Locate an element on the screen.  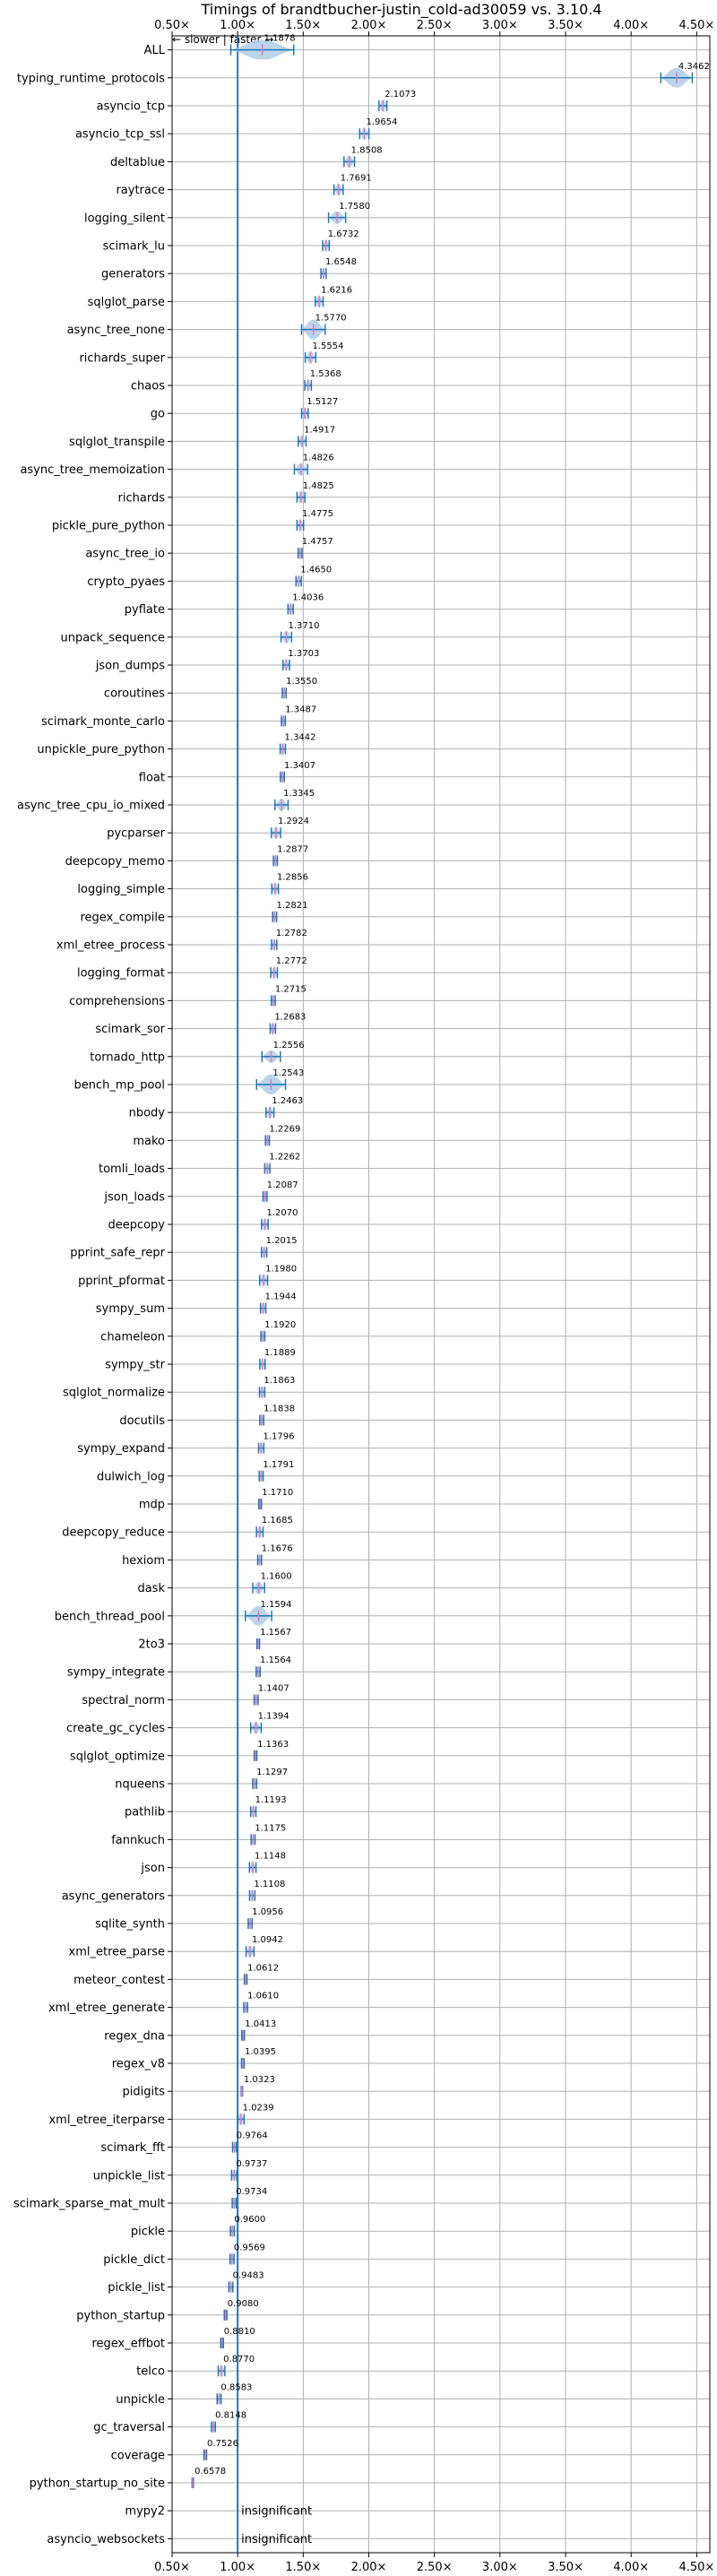
value-label: 1.0942 is located at coordinates (267, 1940).